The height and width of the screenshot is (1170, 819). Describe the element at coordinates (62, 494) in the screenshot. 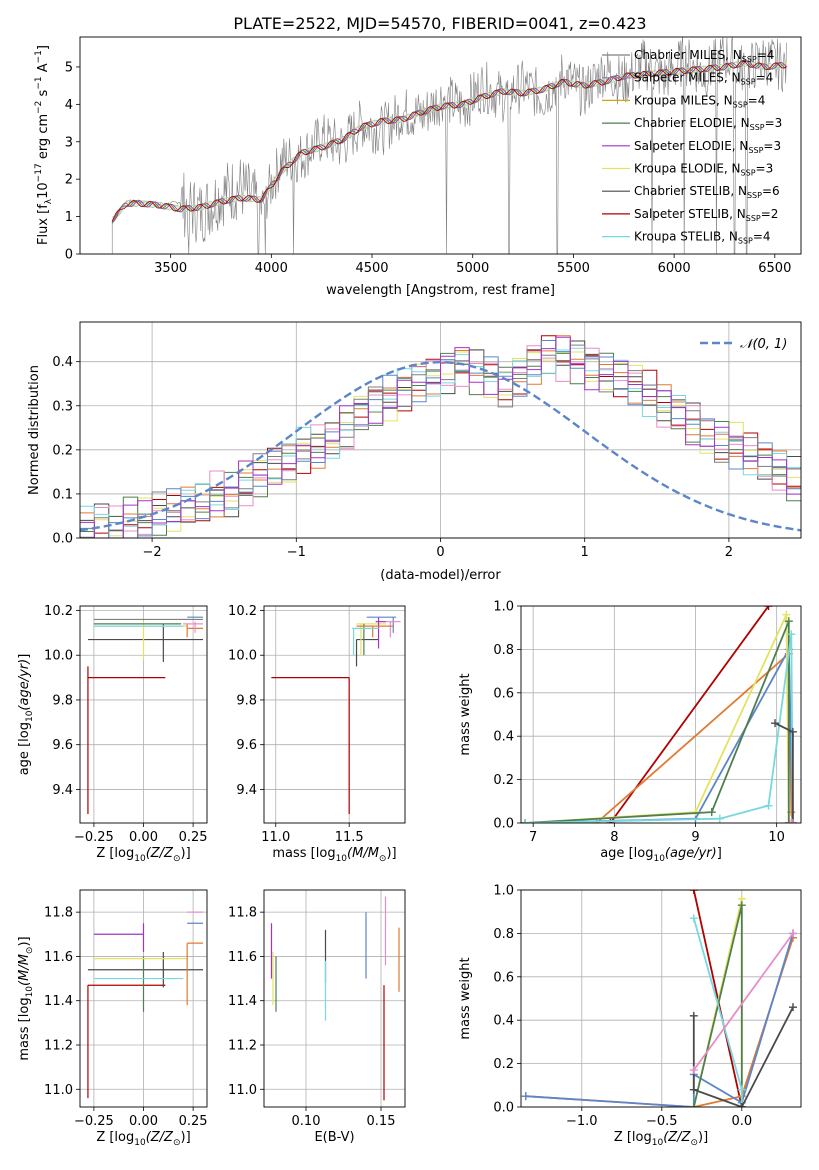

I see `y-tick-label: 0.1` at that location.